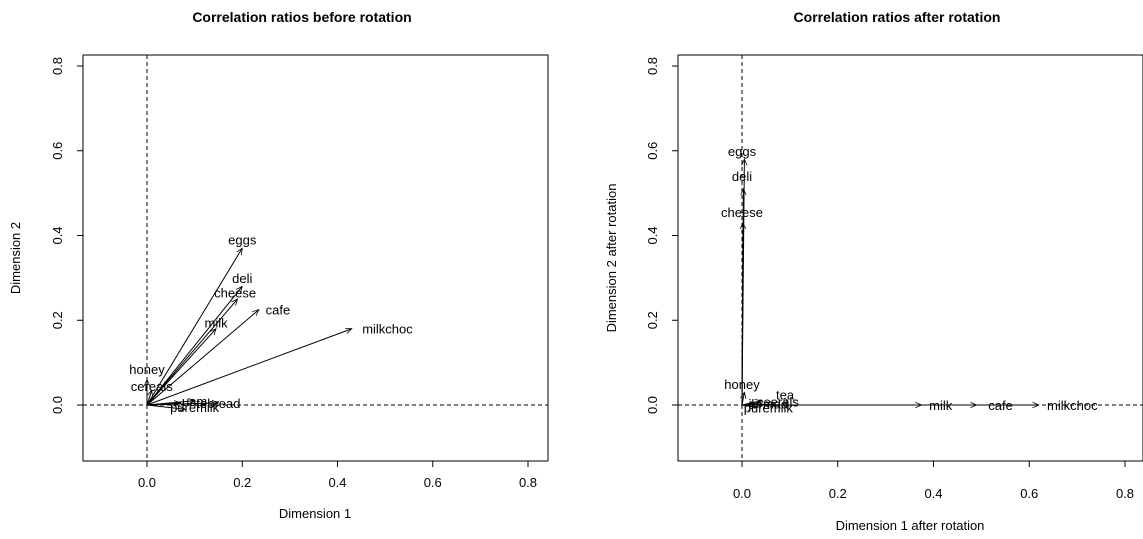 The width and height of the screenshot is (1143, 539). Describe the element at coordinates (152, 386) in the screenshot. I see `point-label: cereals` at that location.